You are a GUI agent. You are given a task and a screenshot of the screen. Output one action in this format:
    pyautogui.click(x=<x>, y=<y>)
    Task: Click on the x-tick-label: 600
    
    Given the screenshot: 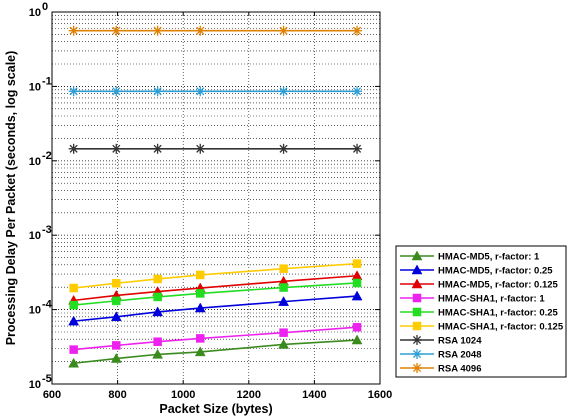 What is the action you would take?
    pyautogui.click(x=52, y=395)
    